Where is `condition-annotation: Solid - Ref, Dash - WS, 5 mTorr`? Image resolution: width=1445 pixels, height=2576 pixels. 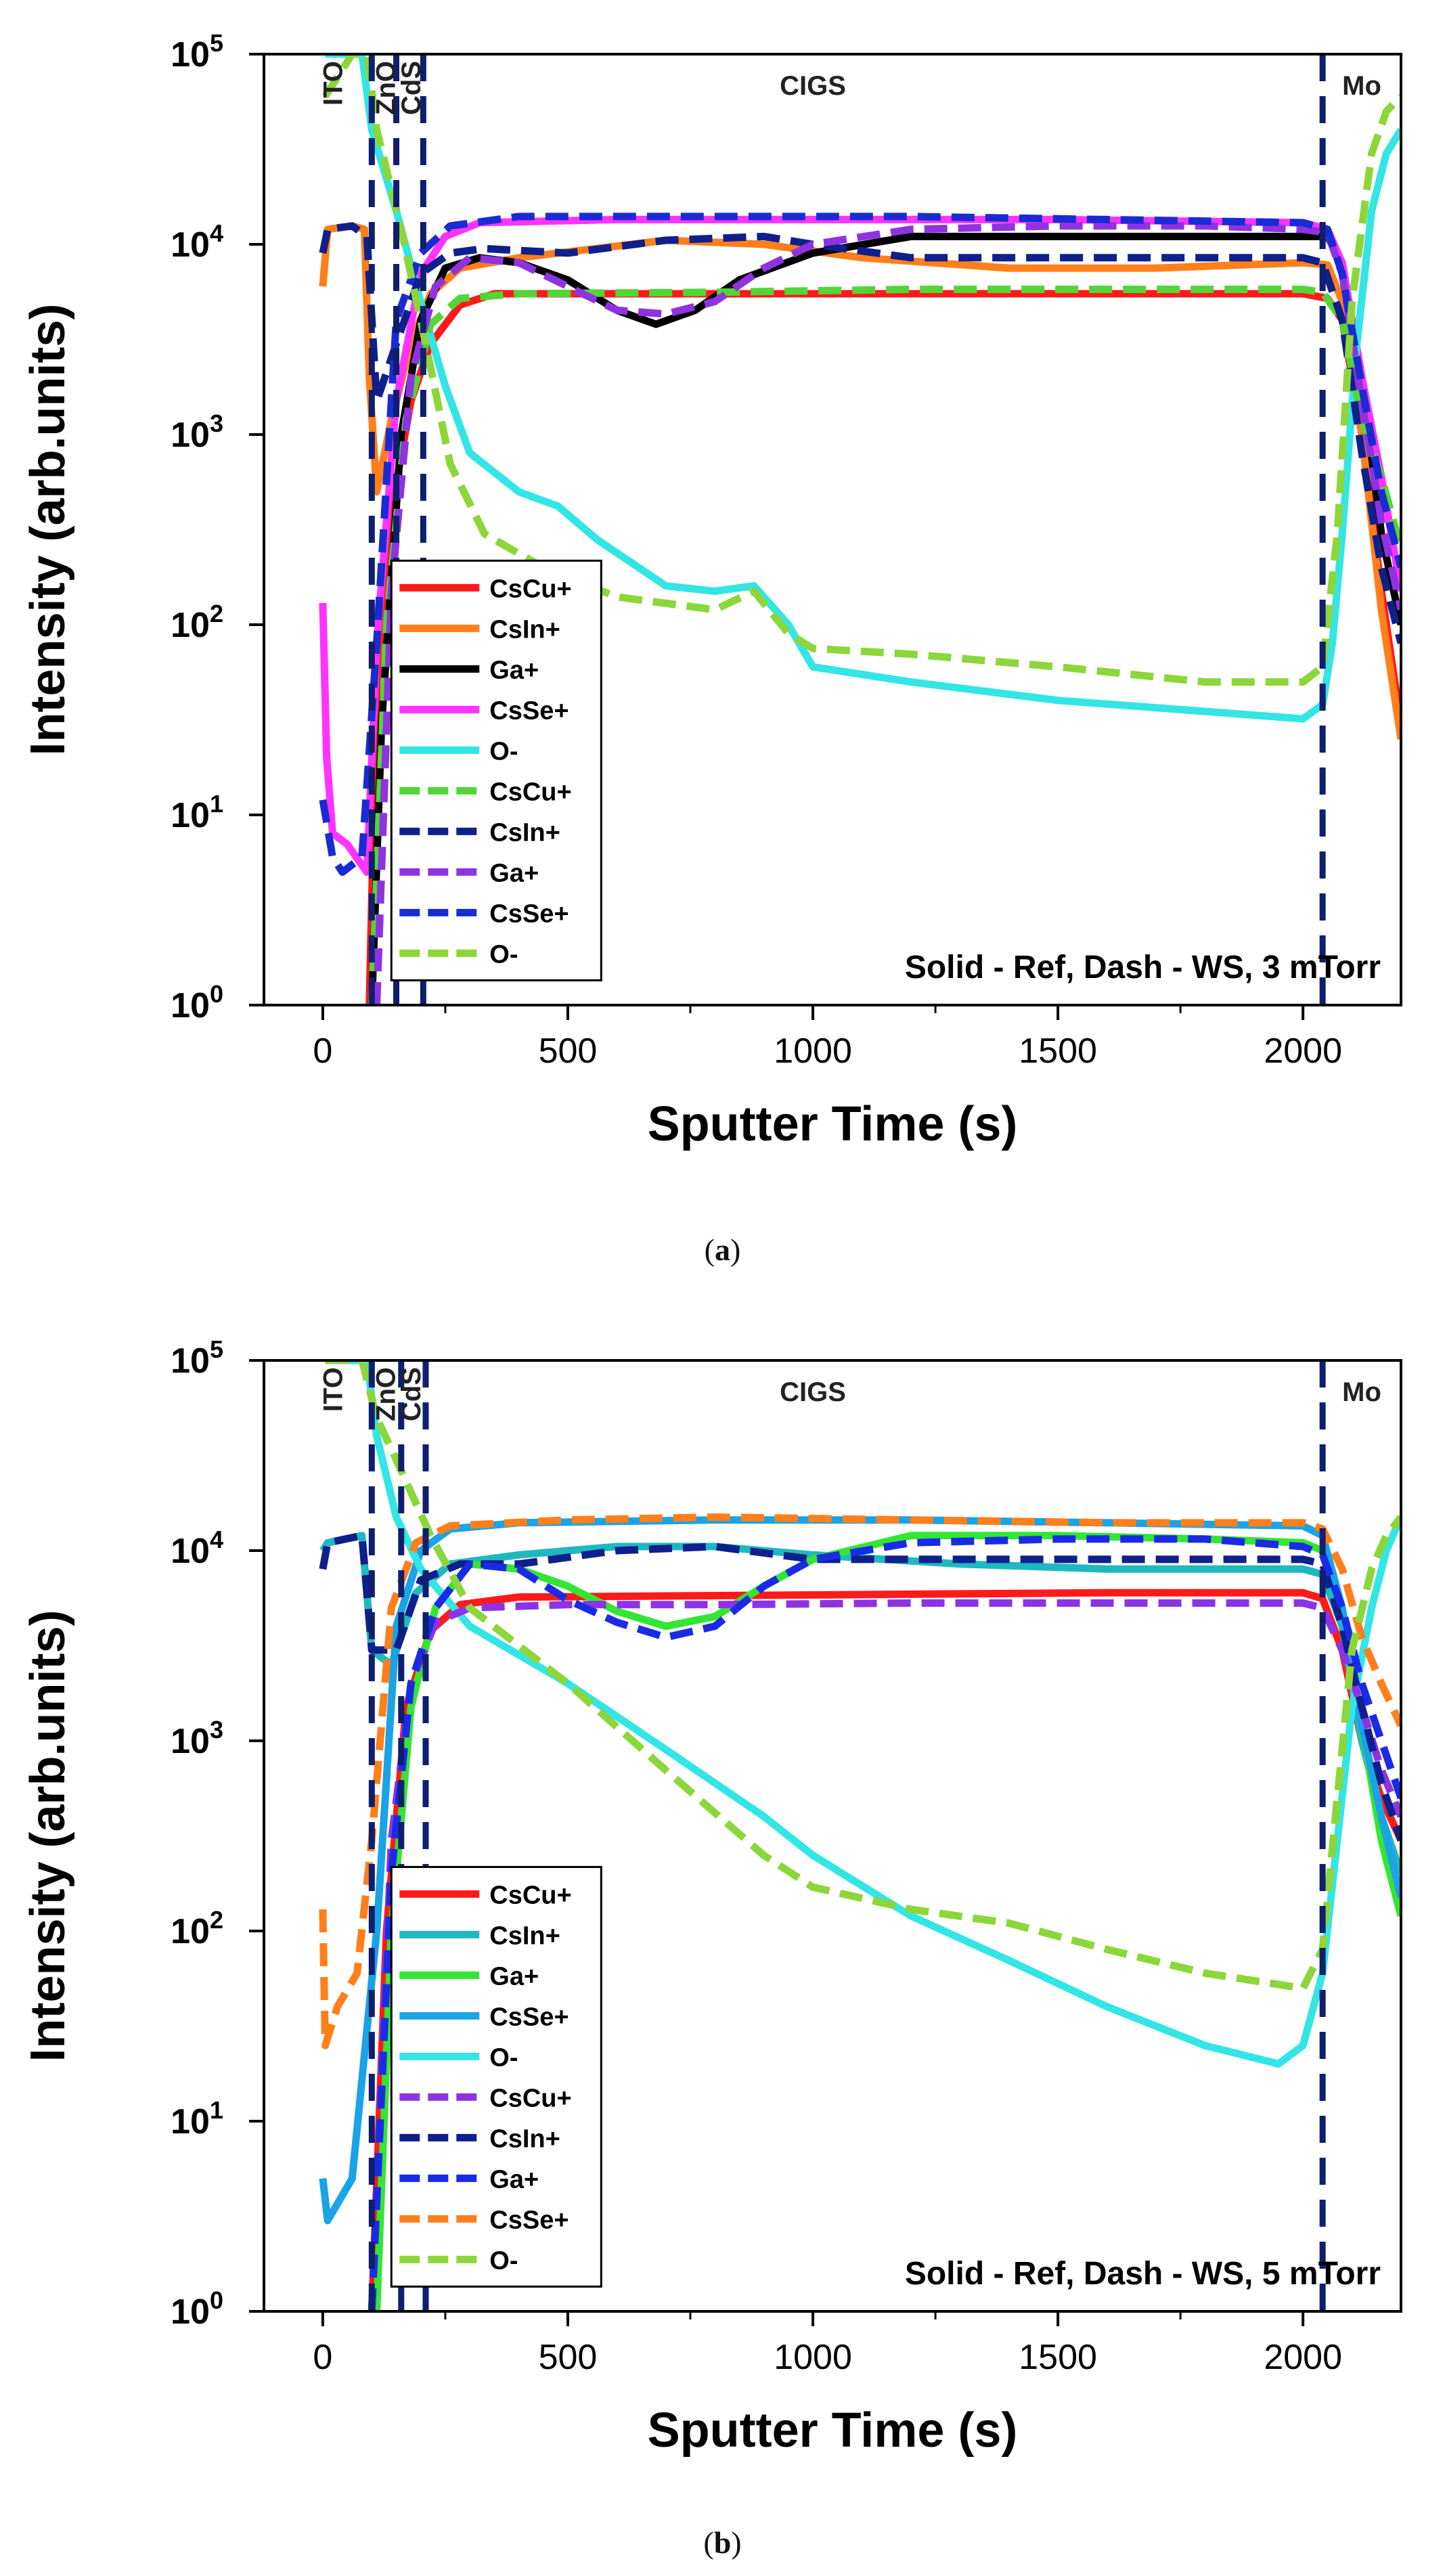
condition-annotation: Solid - Ref, Dash - WS, 5 mTorr is located at coordinates (1143, 2274).